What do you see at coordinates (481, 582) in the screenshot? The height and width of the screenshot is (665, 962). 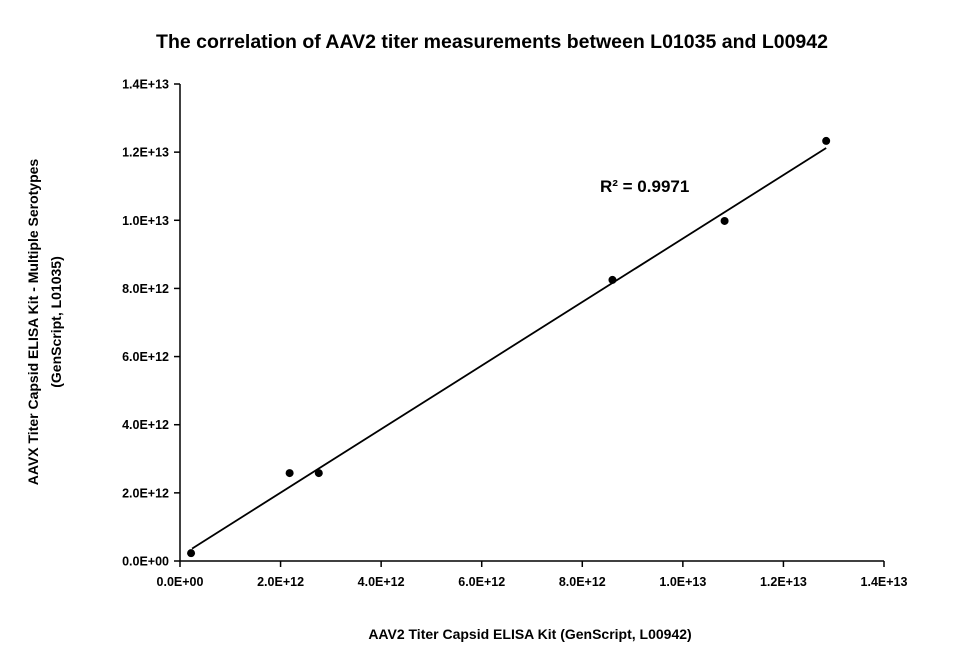 I see `x-tick-label: 6.0E+12` at bounding box center [481, 582].